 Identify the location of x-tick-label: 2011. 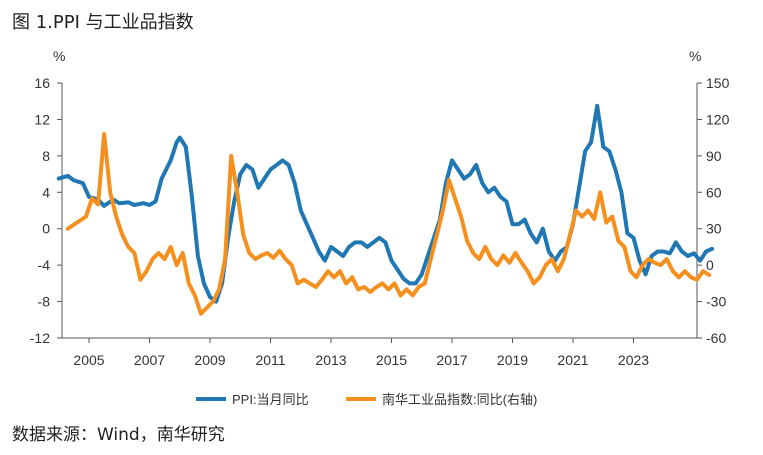
(270, 360).